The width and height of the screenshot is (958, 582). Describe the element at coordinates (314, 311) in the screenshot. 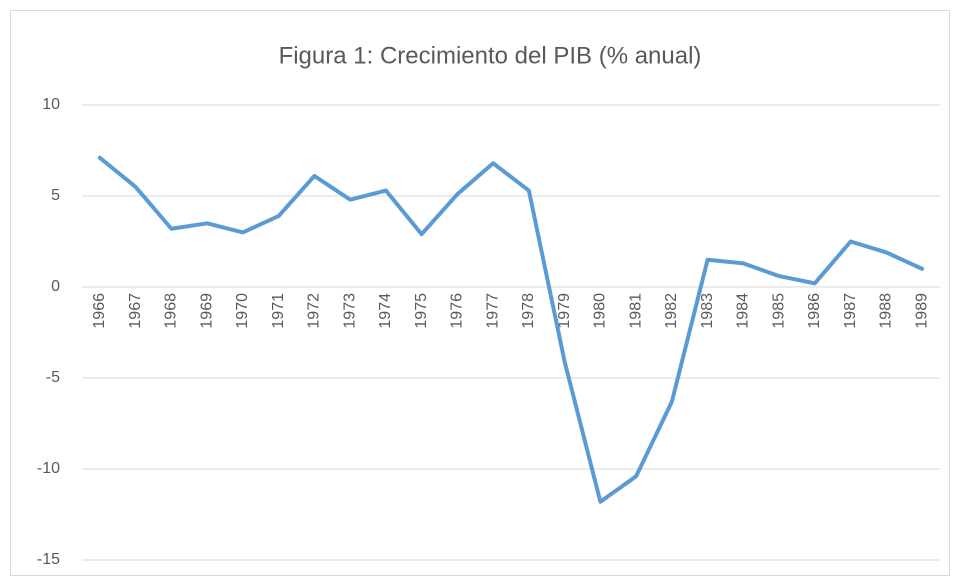

I see `x-tick-label: 1972` at that location.